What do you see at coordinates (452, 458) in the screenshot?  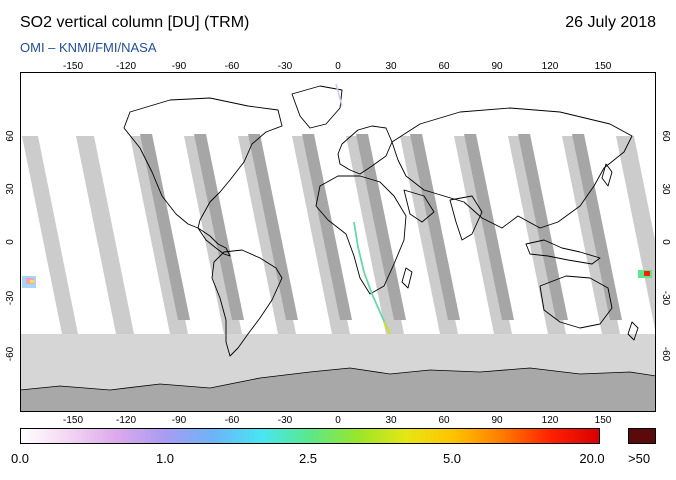 I see `colorbar-label-3: 5.0` at bounding box center [452, 458].